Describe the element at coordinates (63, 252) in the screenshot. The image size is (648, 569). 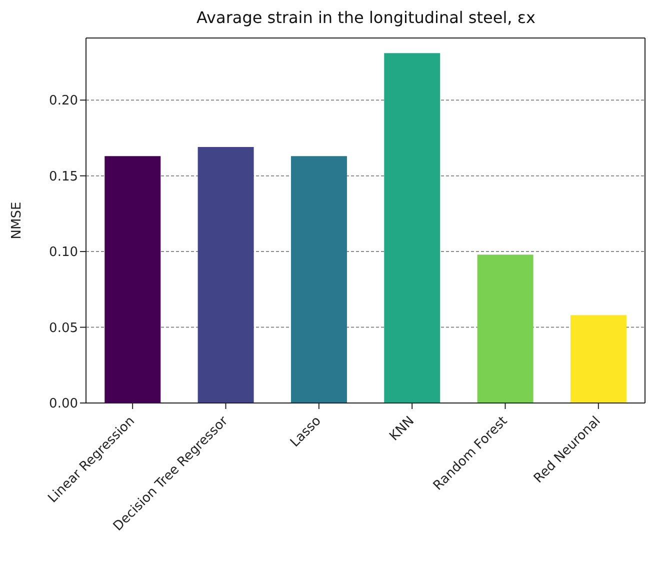
I see `y-tick-label: 0.10` at that location.